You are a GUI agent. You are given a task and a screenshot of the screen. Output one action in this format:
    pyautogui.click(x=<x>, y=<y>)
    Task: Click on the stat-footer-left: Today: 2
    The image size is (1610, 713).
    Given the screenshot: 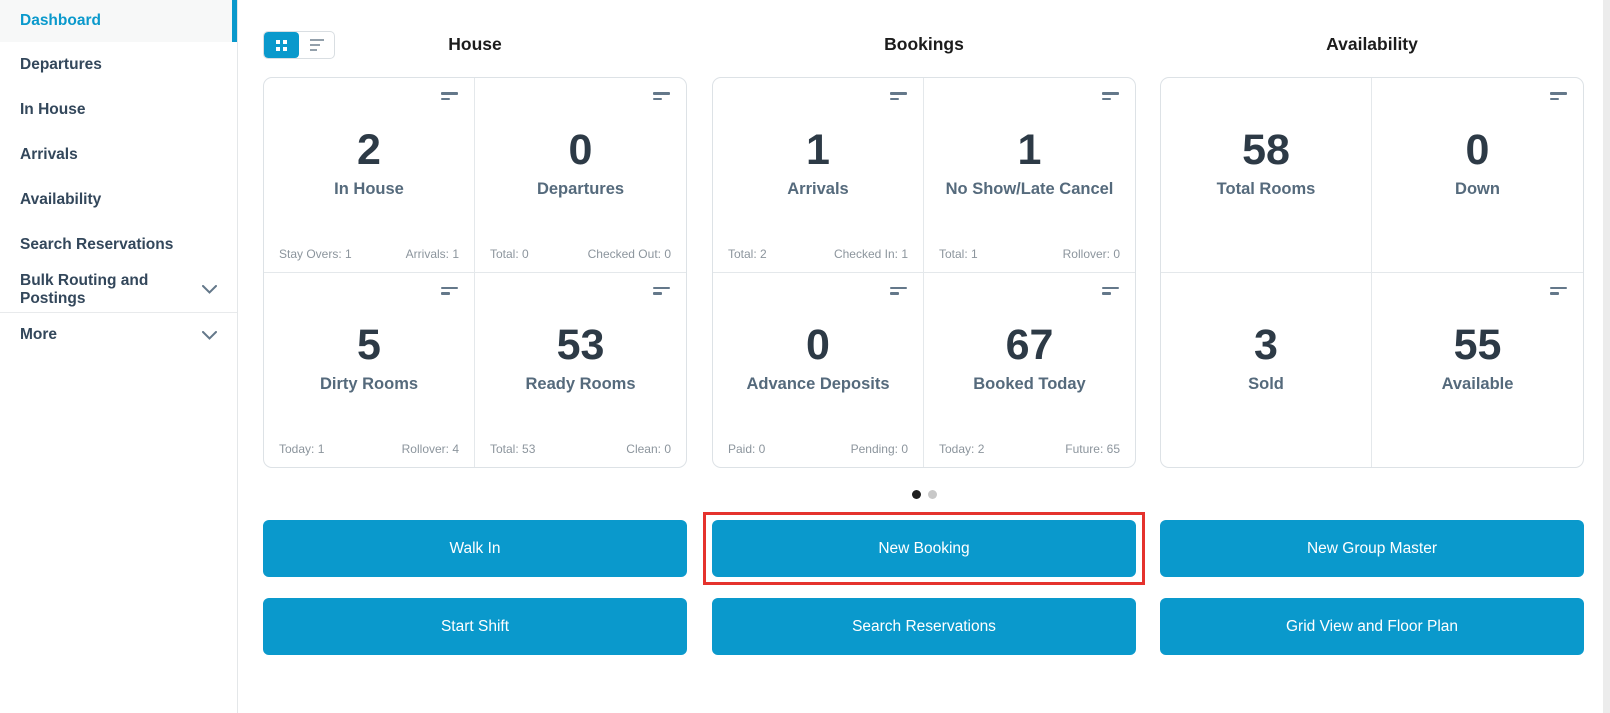 What is the action you would take?
    pyautogui.click(x=962, y=449)
    